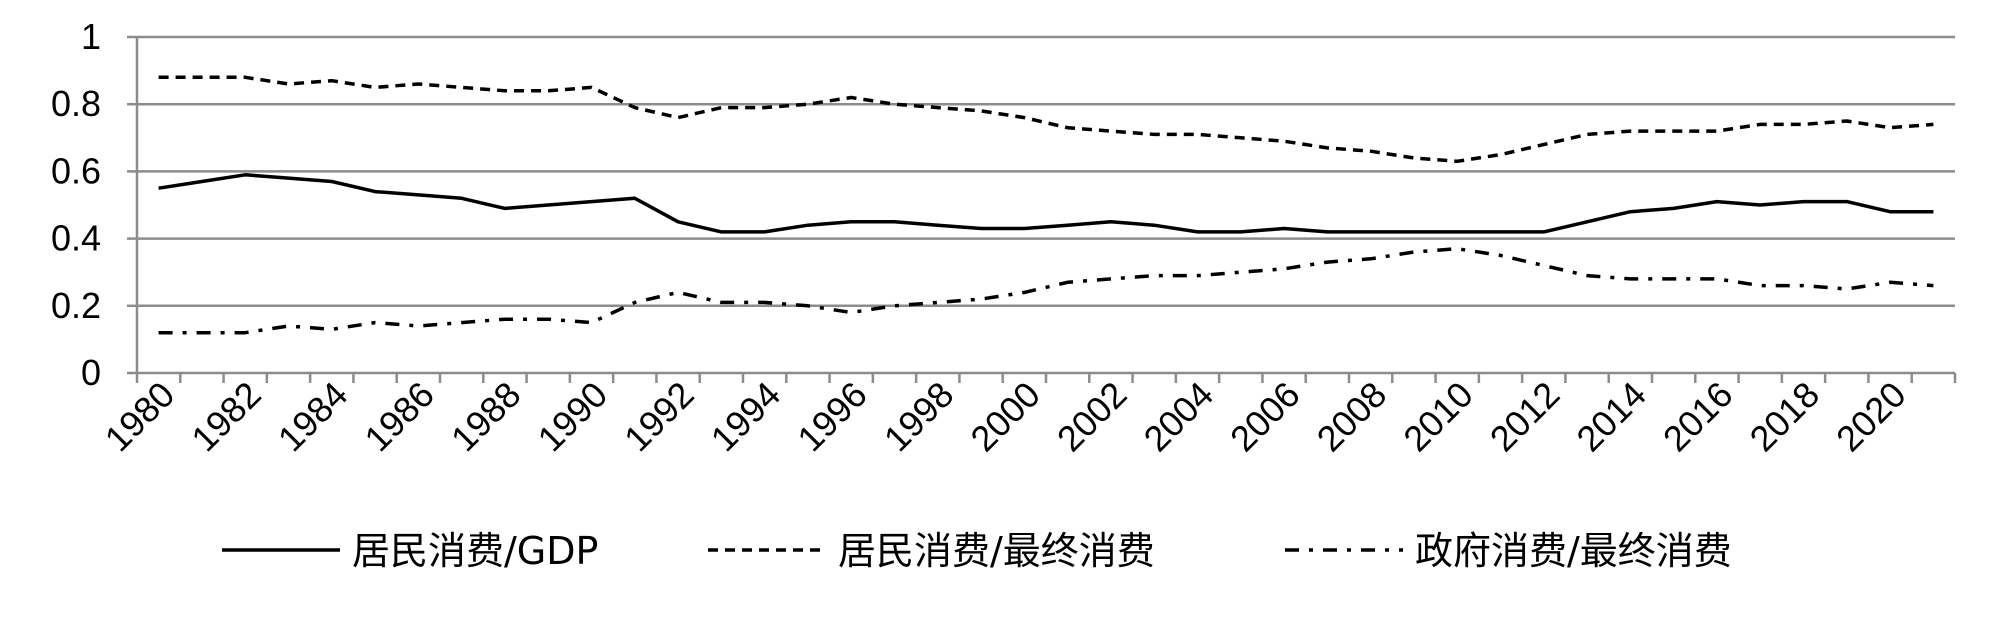 The width and height of the screenshot is (1999, 629). I want to click on y-tick-label: 1, so click(91, 36).